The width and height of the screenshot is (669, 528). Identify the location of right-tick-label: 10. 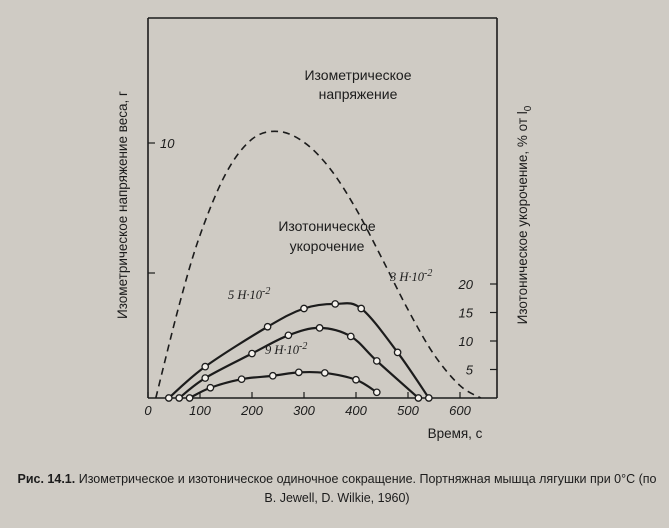
(466, 341).